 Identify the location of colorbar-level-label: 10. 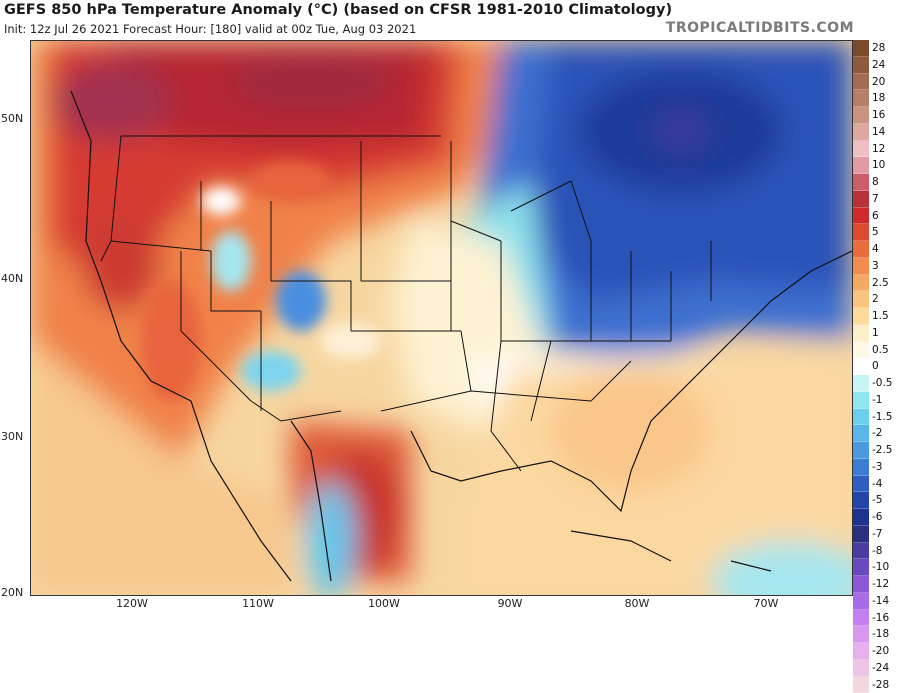
(886, 165).